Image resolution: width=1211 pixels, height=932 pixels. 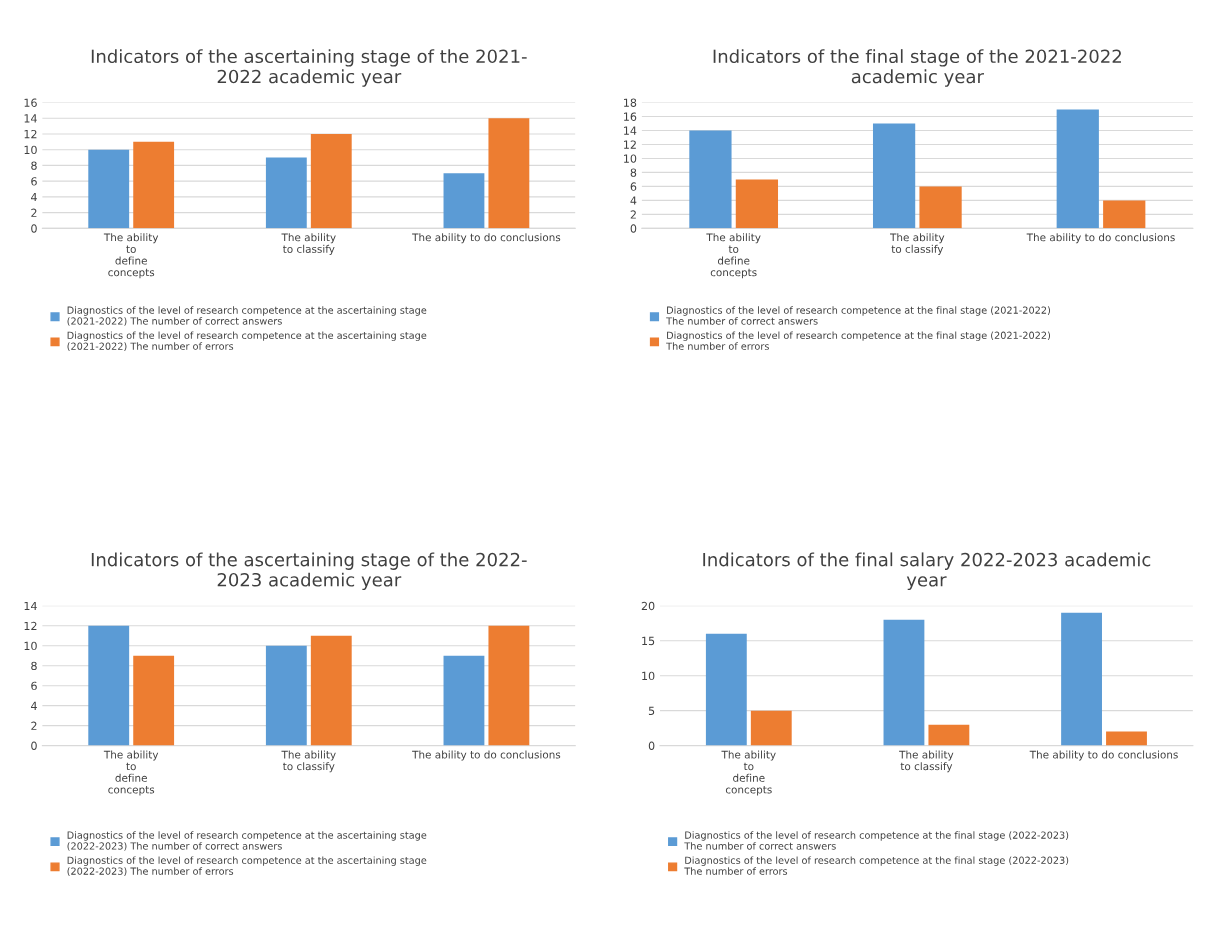 I want to click on y-tick-label: 18, so click(x=630, y=102).